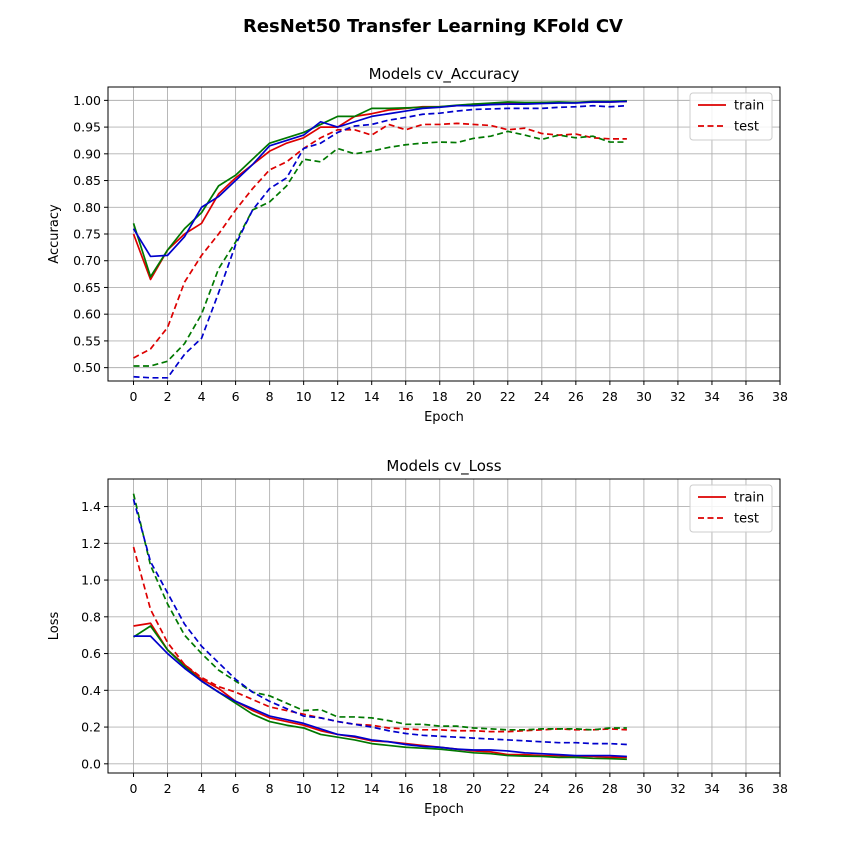 The height and width of the screenshot is (868, 866). I want to click on accuracy-x-tick-label: 36, so click(746, 396).